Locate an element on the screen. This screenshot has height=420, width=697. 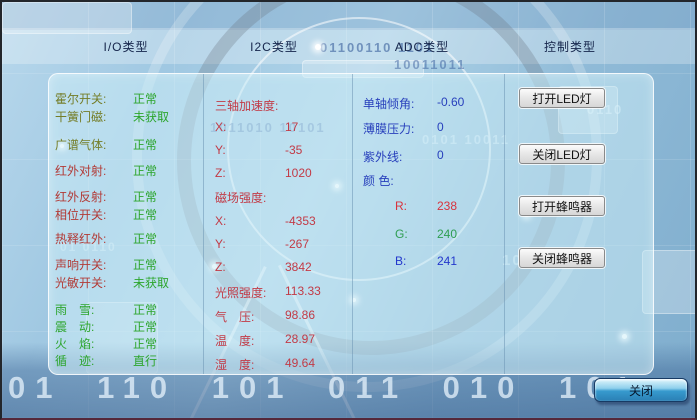
binary-pattern: 10011011 is located at coordinates (430, 64).